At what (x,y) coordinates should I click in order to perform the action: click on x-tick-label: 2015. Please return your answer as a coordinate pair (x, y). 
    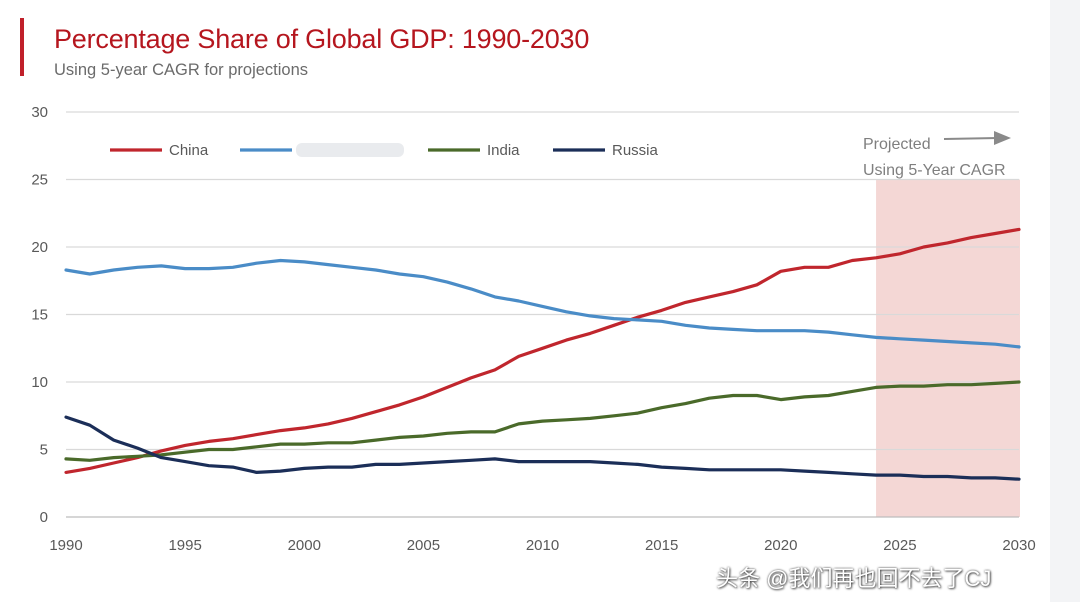
    Looking at the image, I should click on (661, 545).